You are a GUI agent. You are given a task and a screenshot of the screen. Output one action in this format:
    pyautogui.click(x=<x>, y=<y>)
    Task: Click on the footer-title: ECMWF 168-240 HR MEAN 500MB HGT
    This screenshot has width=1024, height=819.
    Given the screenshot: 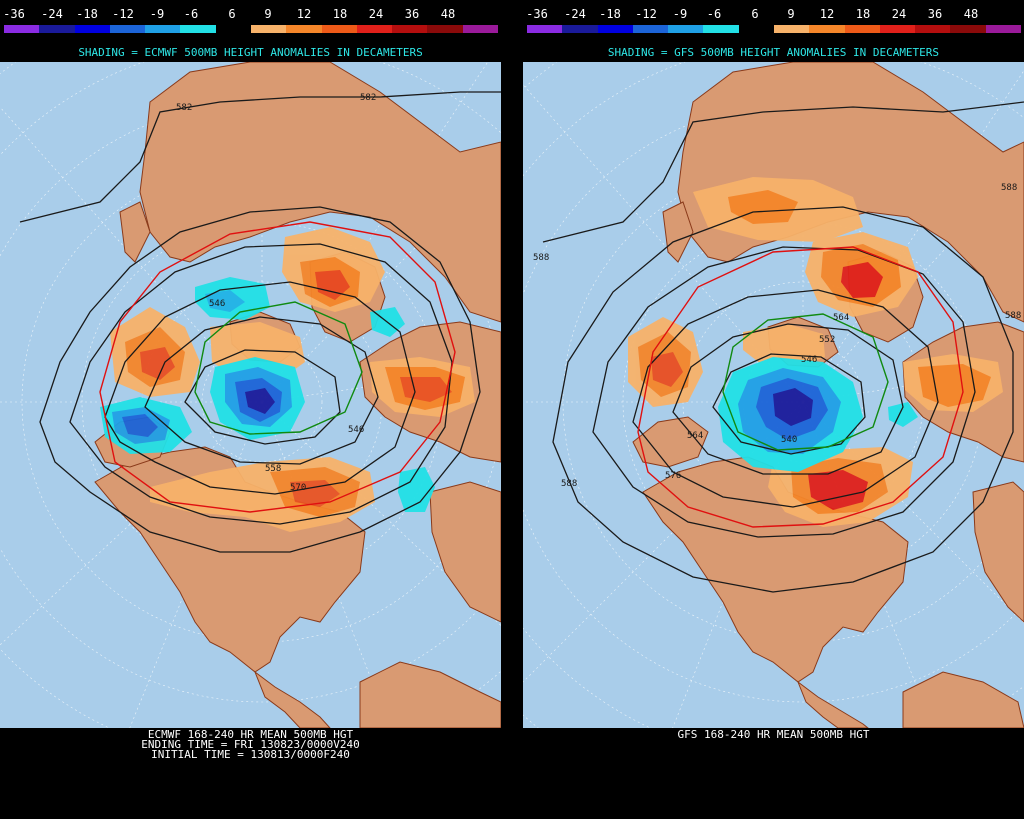 What is the action you would take?
    pyautogui.click(x=250, y=734)
    